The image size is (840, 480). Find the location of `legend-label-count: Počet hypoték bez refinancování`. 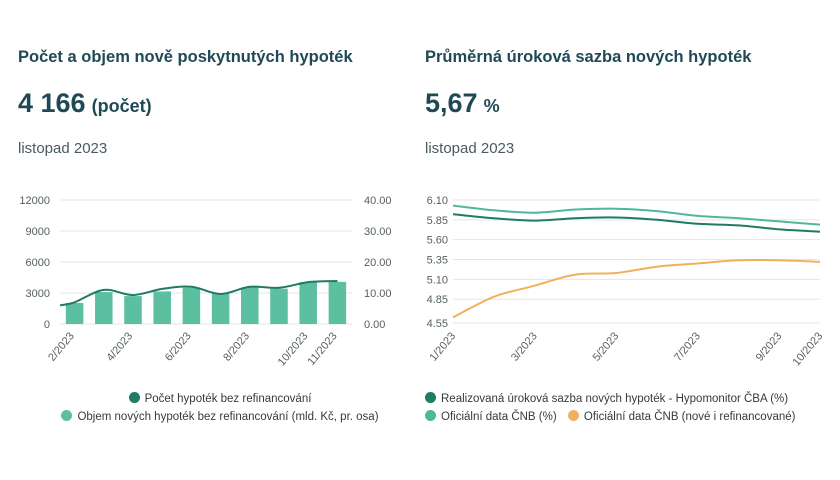

legend-label-count: Počet hypoték bez refinancování is located at coordinates (228, 399).